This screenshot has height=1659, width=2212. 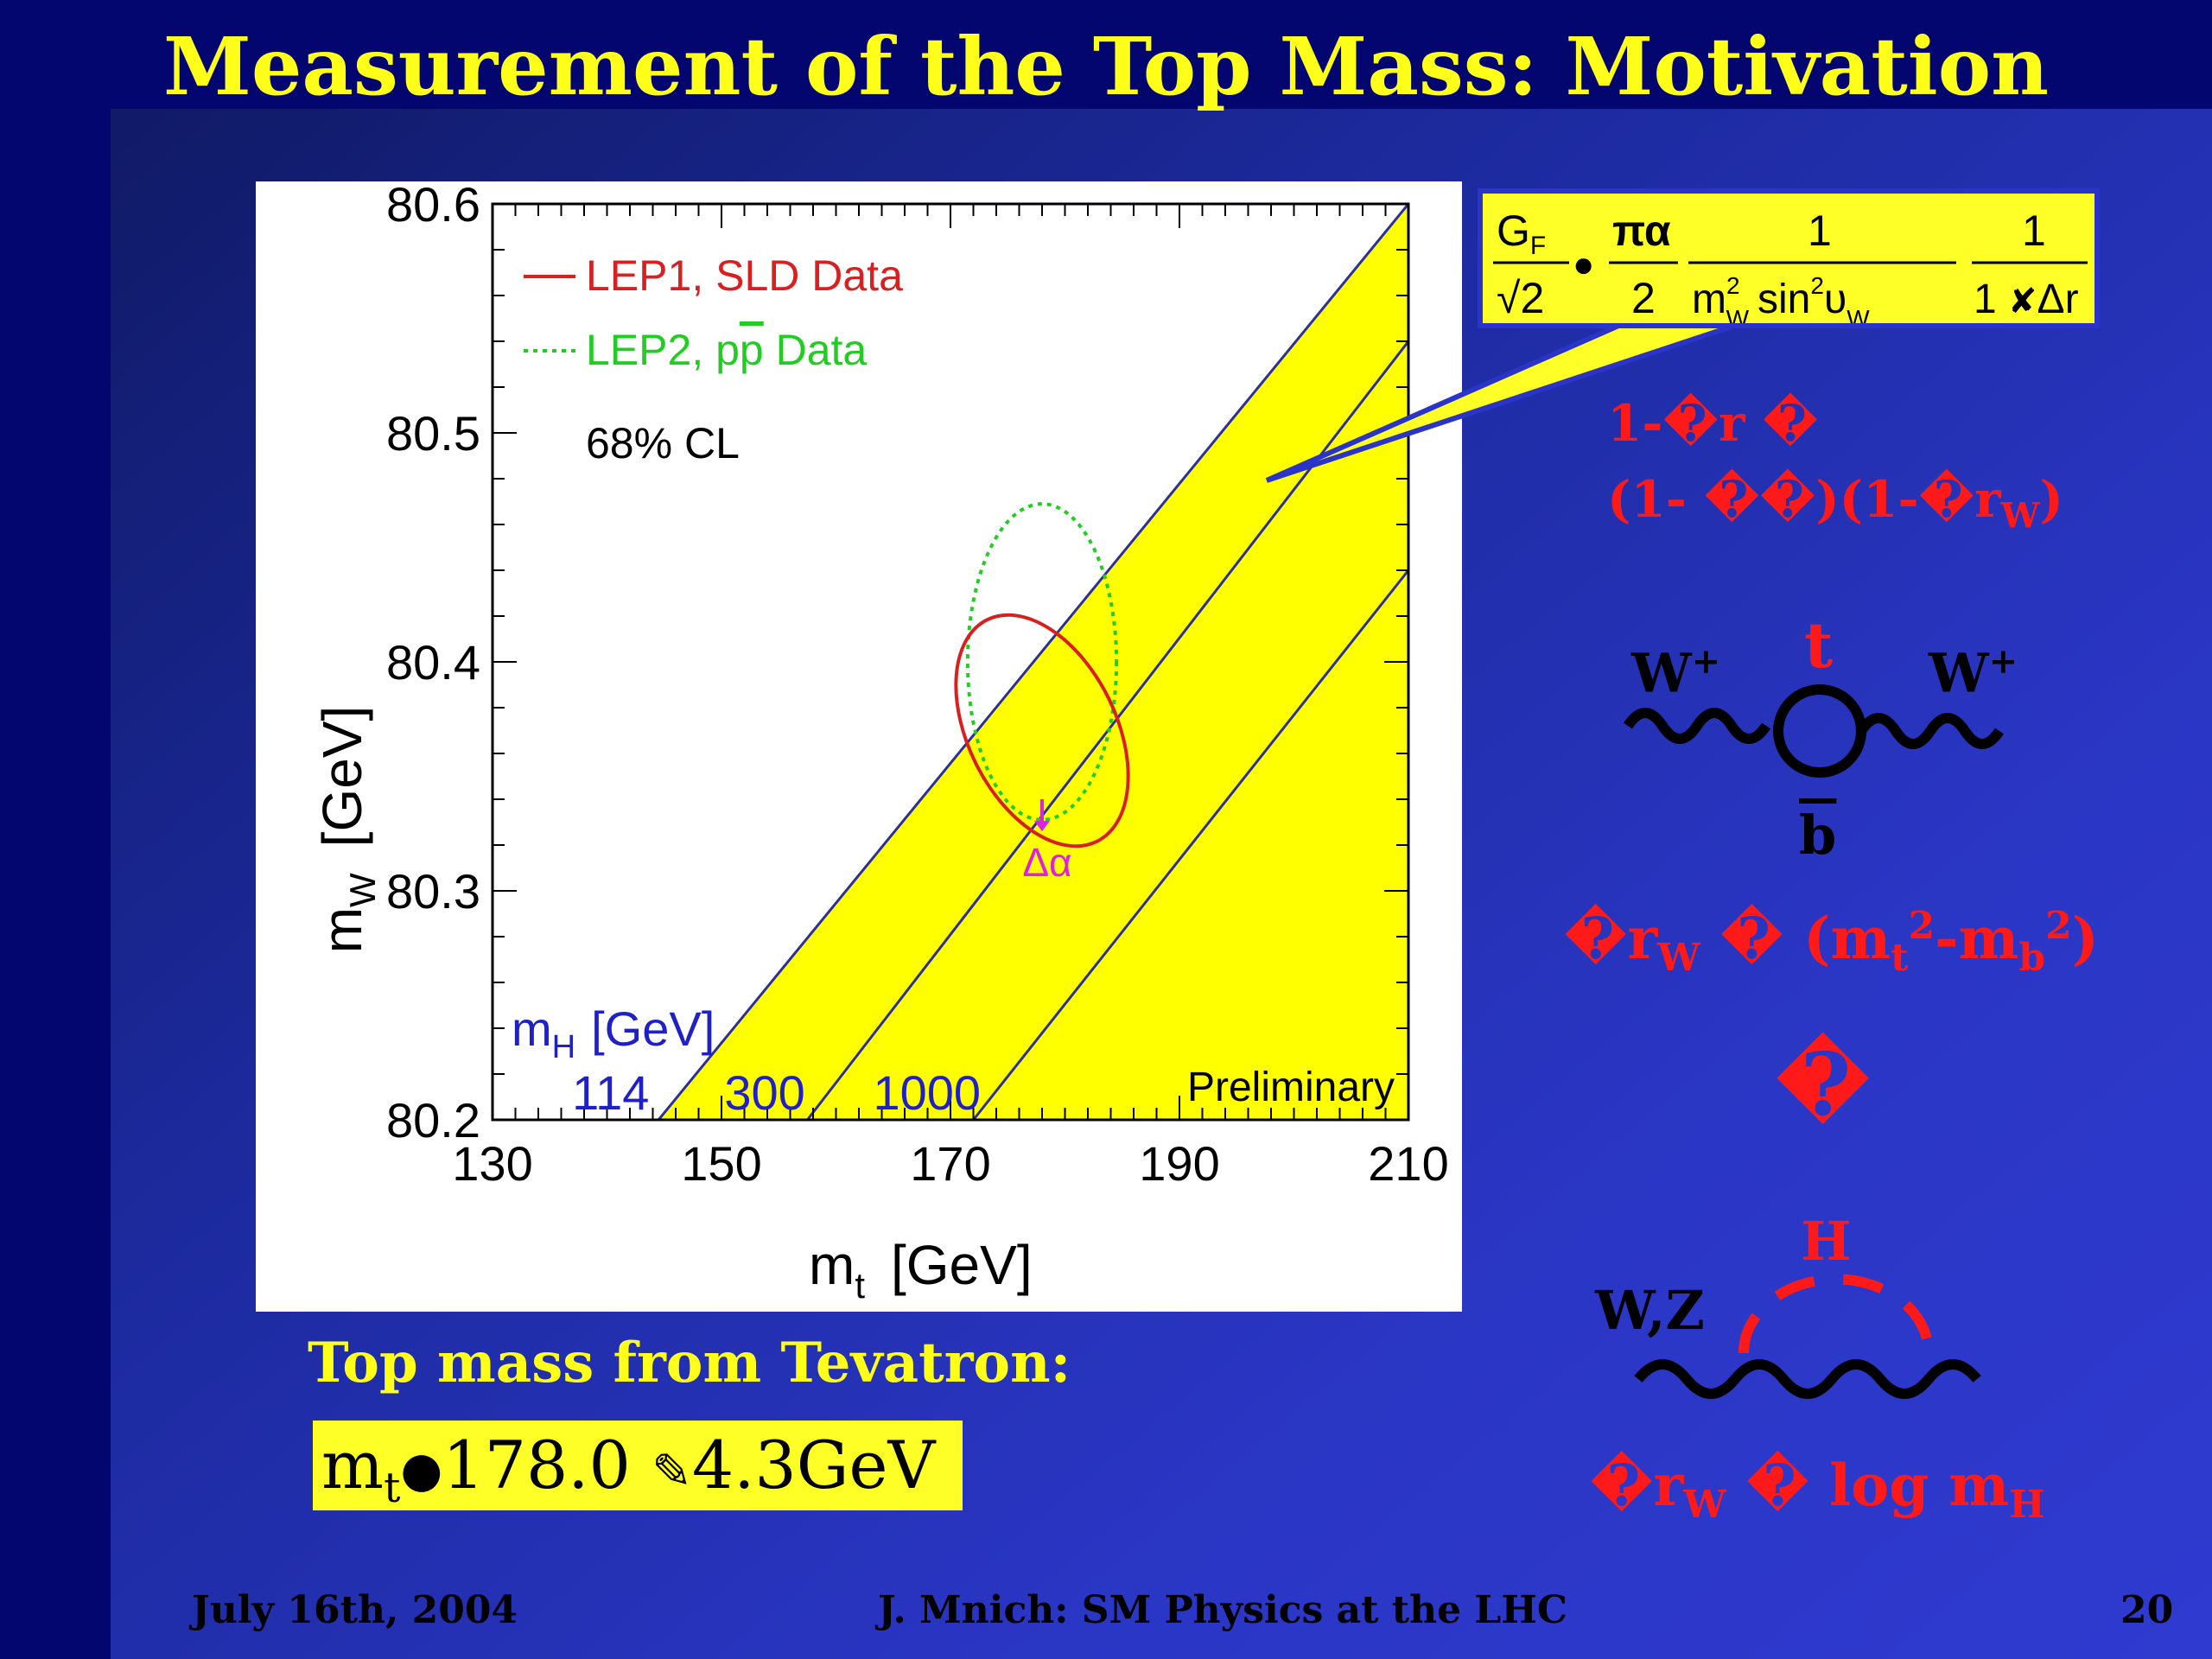 I want to click on y-tick-label-80.2: 80.2, so click(x=433, y=1120).